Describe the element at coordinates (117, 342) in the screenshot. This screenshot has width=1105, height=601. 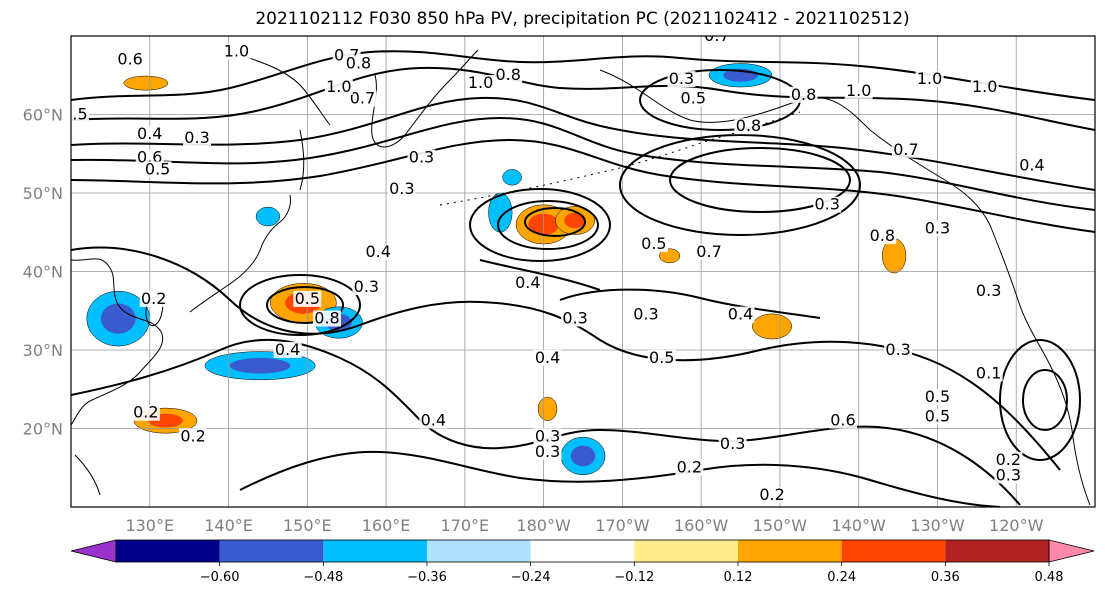
I see `coastline-asia` at that location.